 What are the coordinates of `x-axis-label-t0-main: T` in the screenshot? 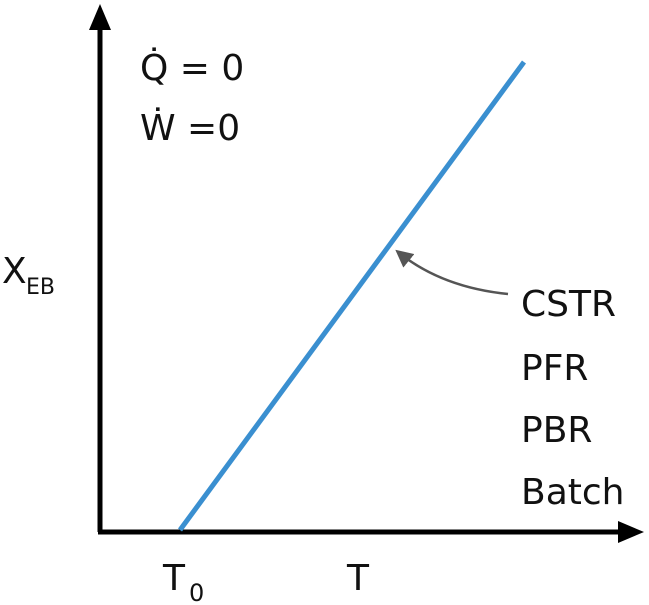 It's located at (174, 578).